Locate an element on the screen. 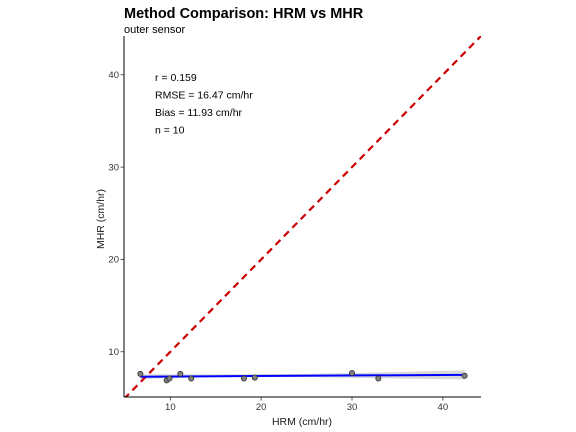 This screenshot has height=432, width=576. chart-title: Method Comparison: HRM vs MHR is located at coordinates (244, 14).